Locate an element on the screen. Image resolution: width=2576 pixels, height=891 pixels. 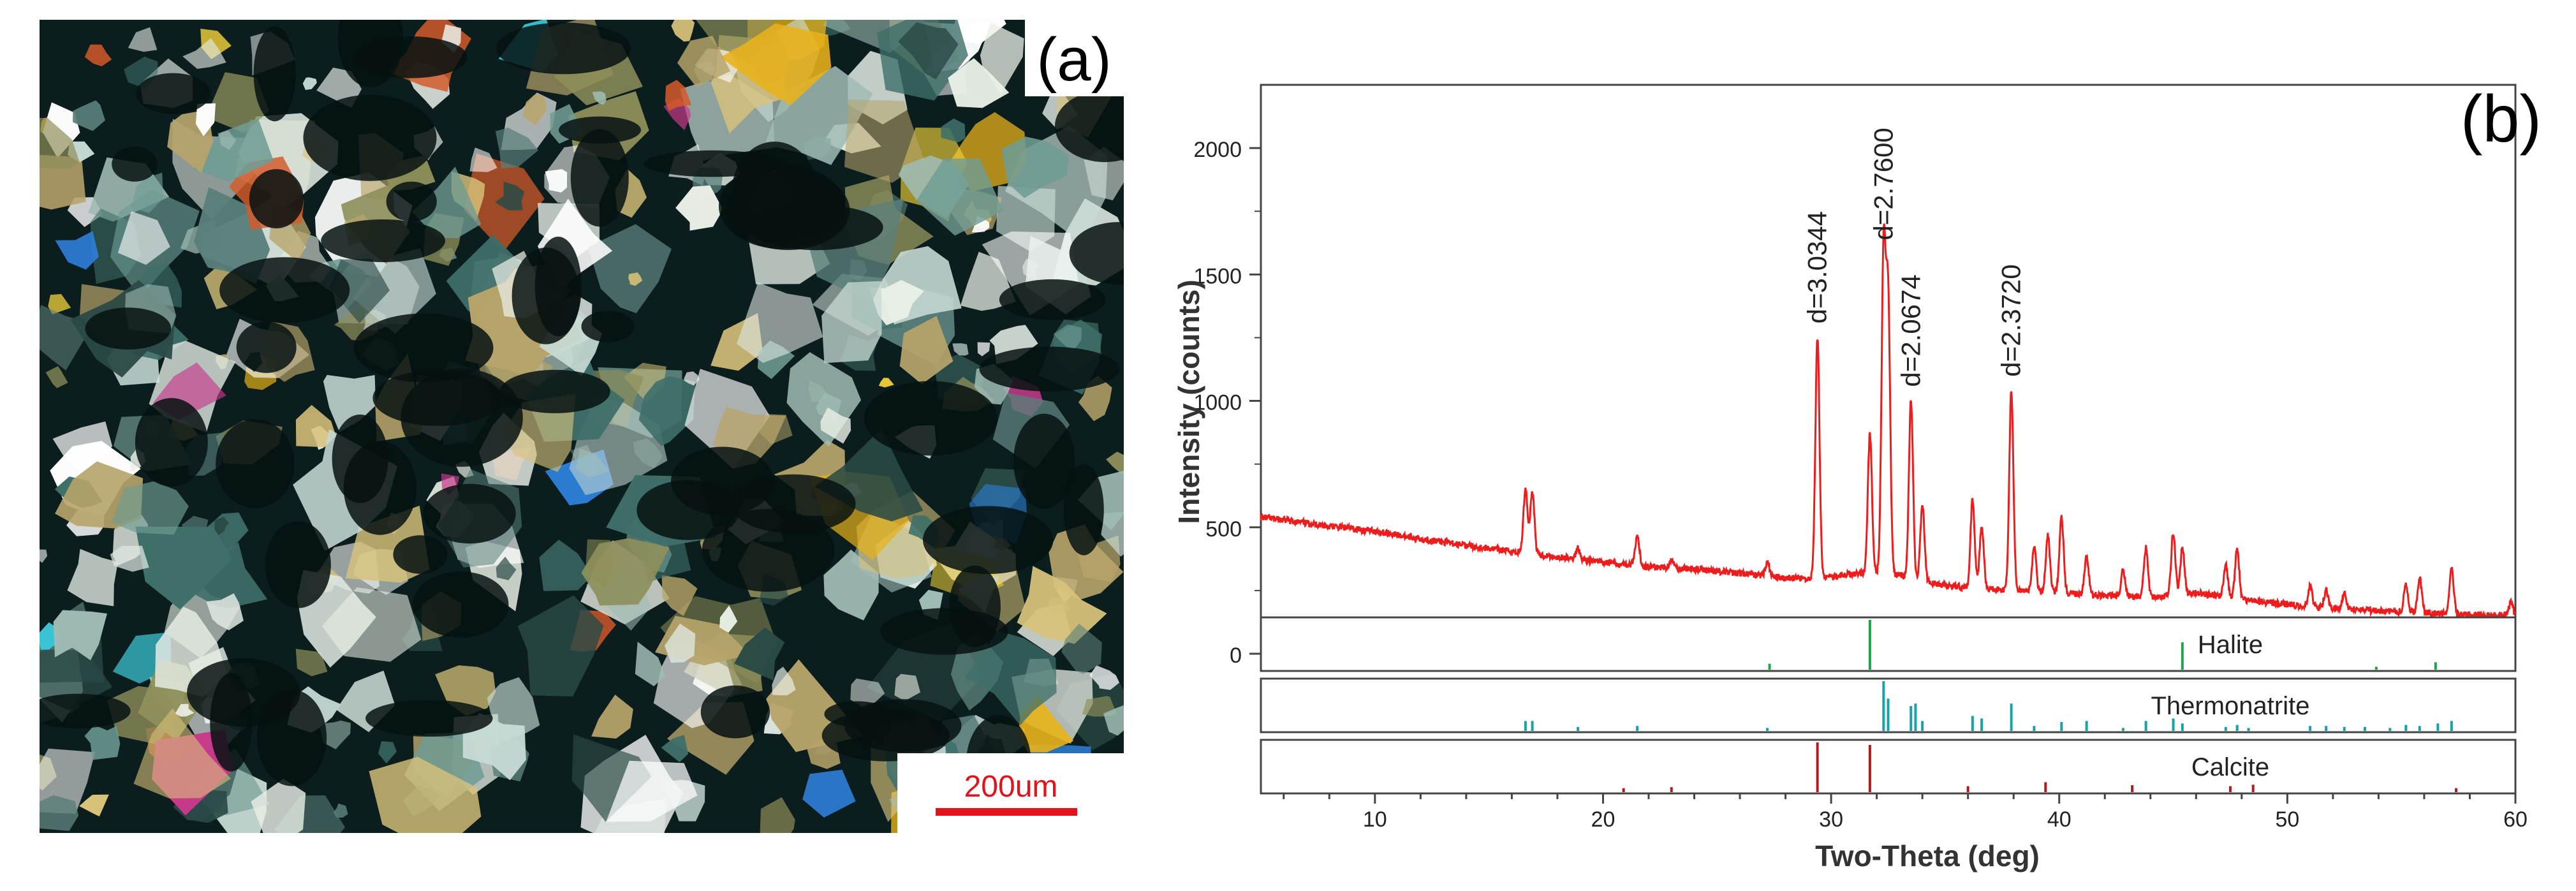
reference-panel-label: Thermonatrite is located at coordinates (2230, 706).